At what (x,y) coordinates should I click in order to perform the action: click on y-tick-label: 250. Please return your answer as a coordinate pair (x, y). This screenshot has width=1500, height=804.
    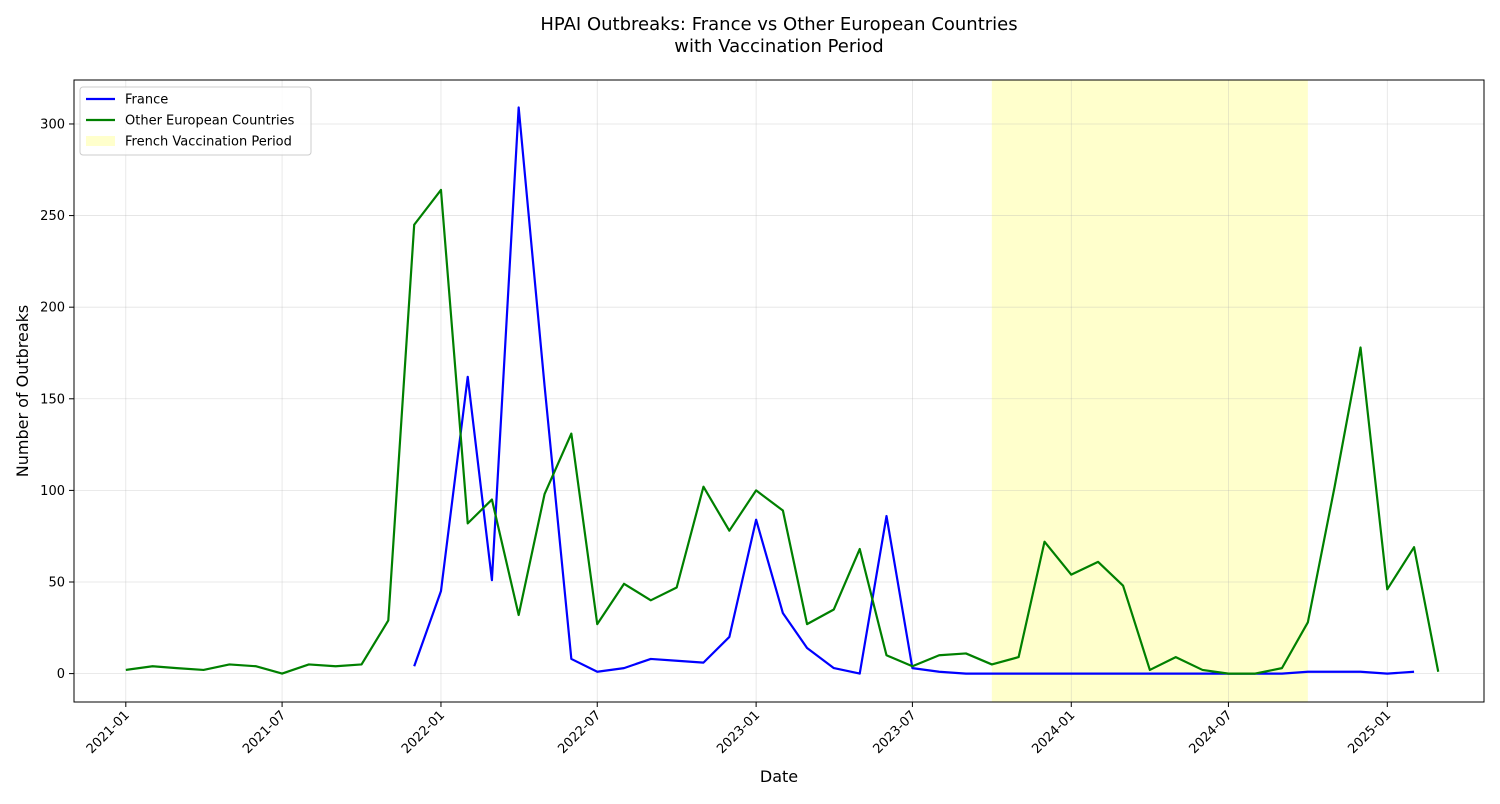
    Looking at the image, I should click on (52, 216).